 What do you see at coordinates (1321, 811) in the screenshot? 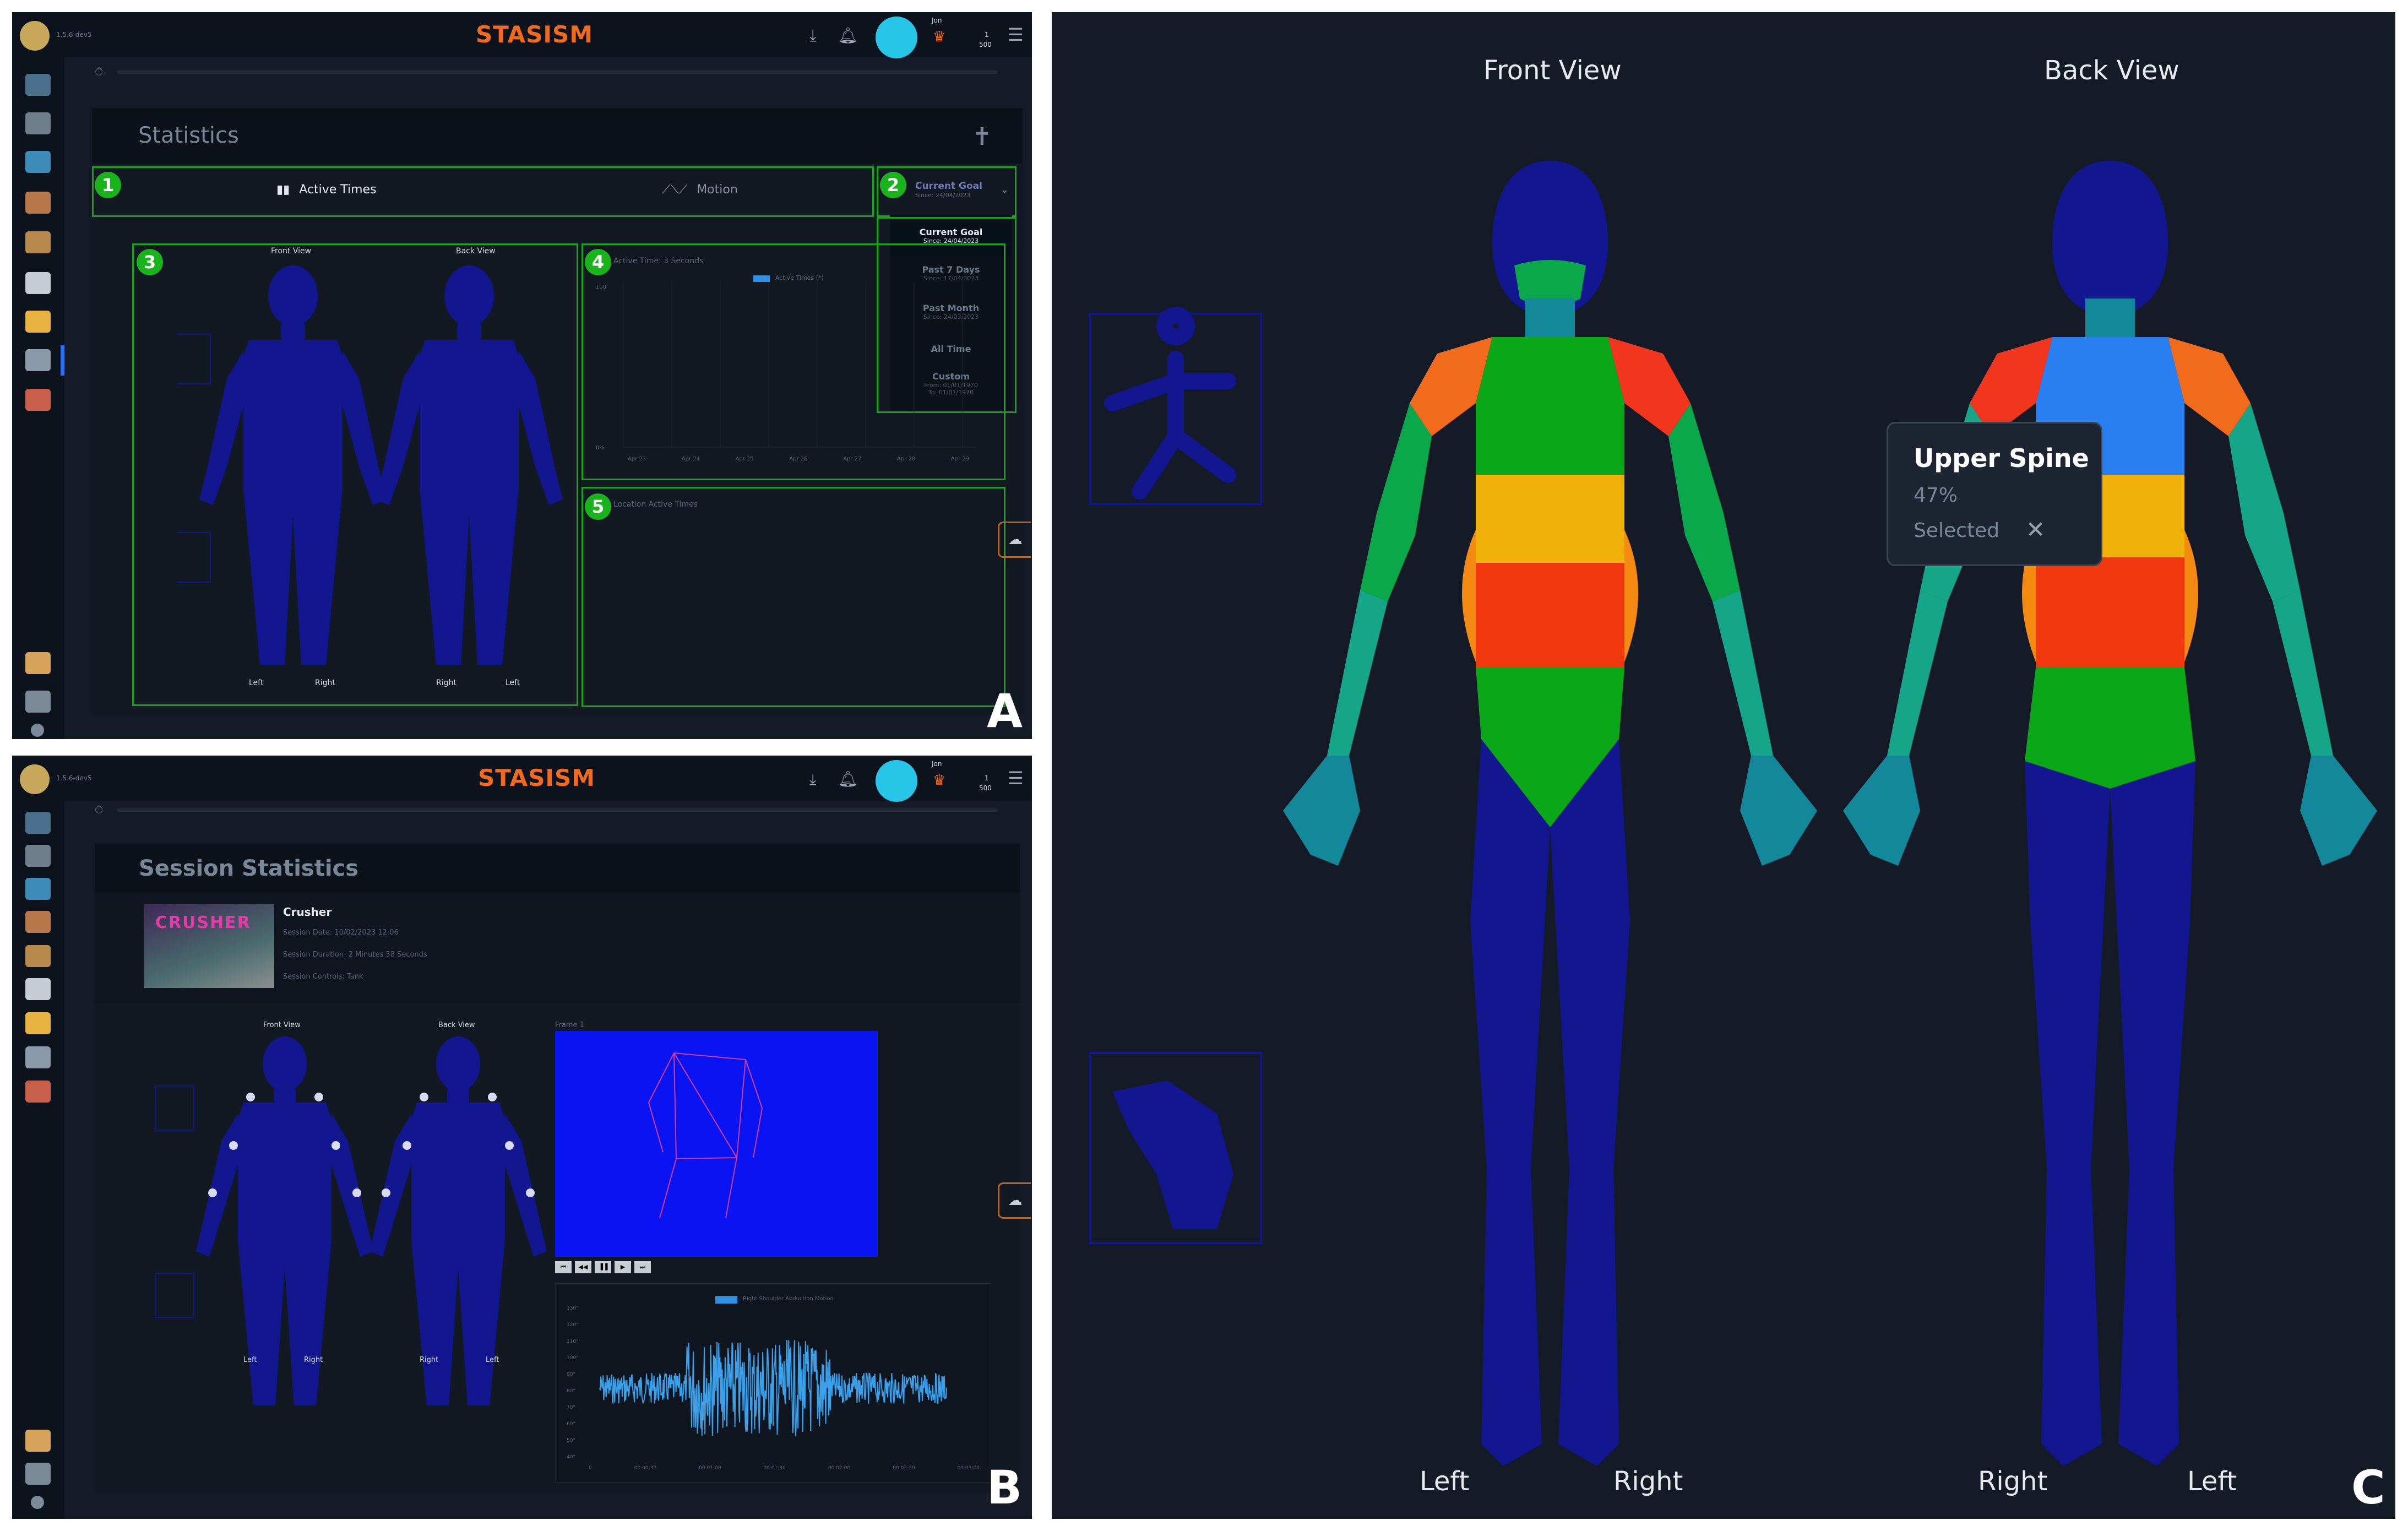
I see `front-left-hand` at bounding box center [1321, 811].